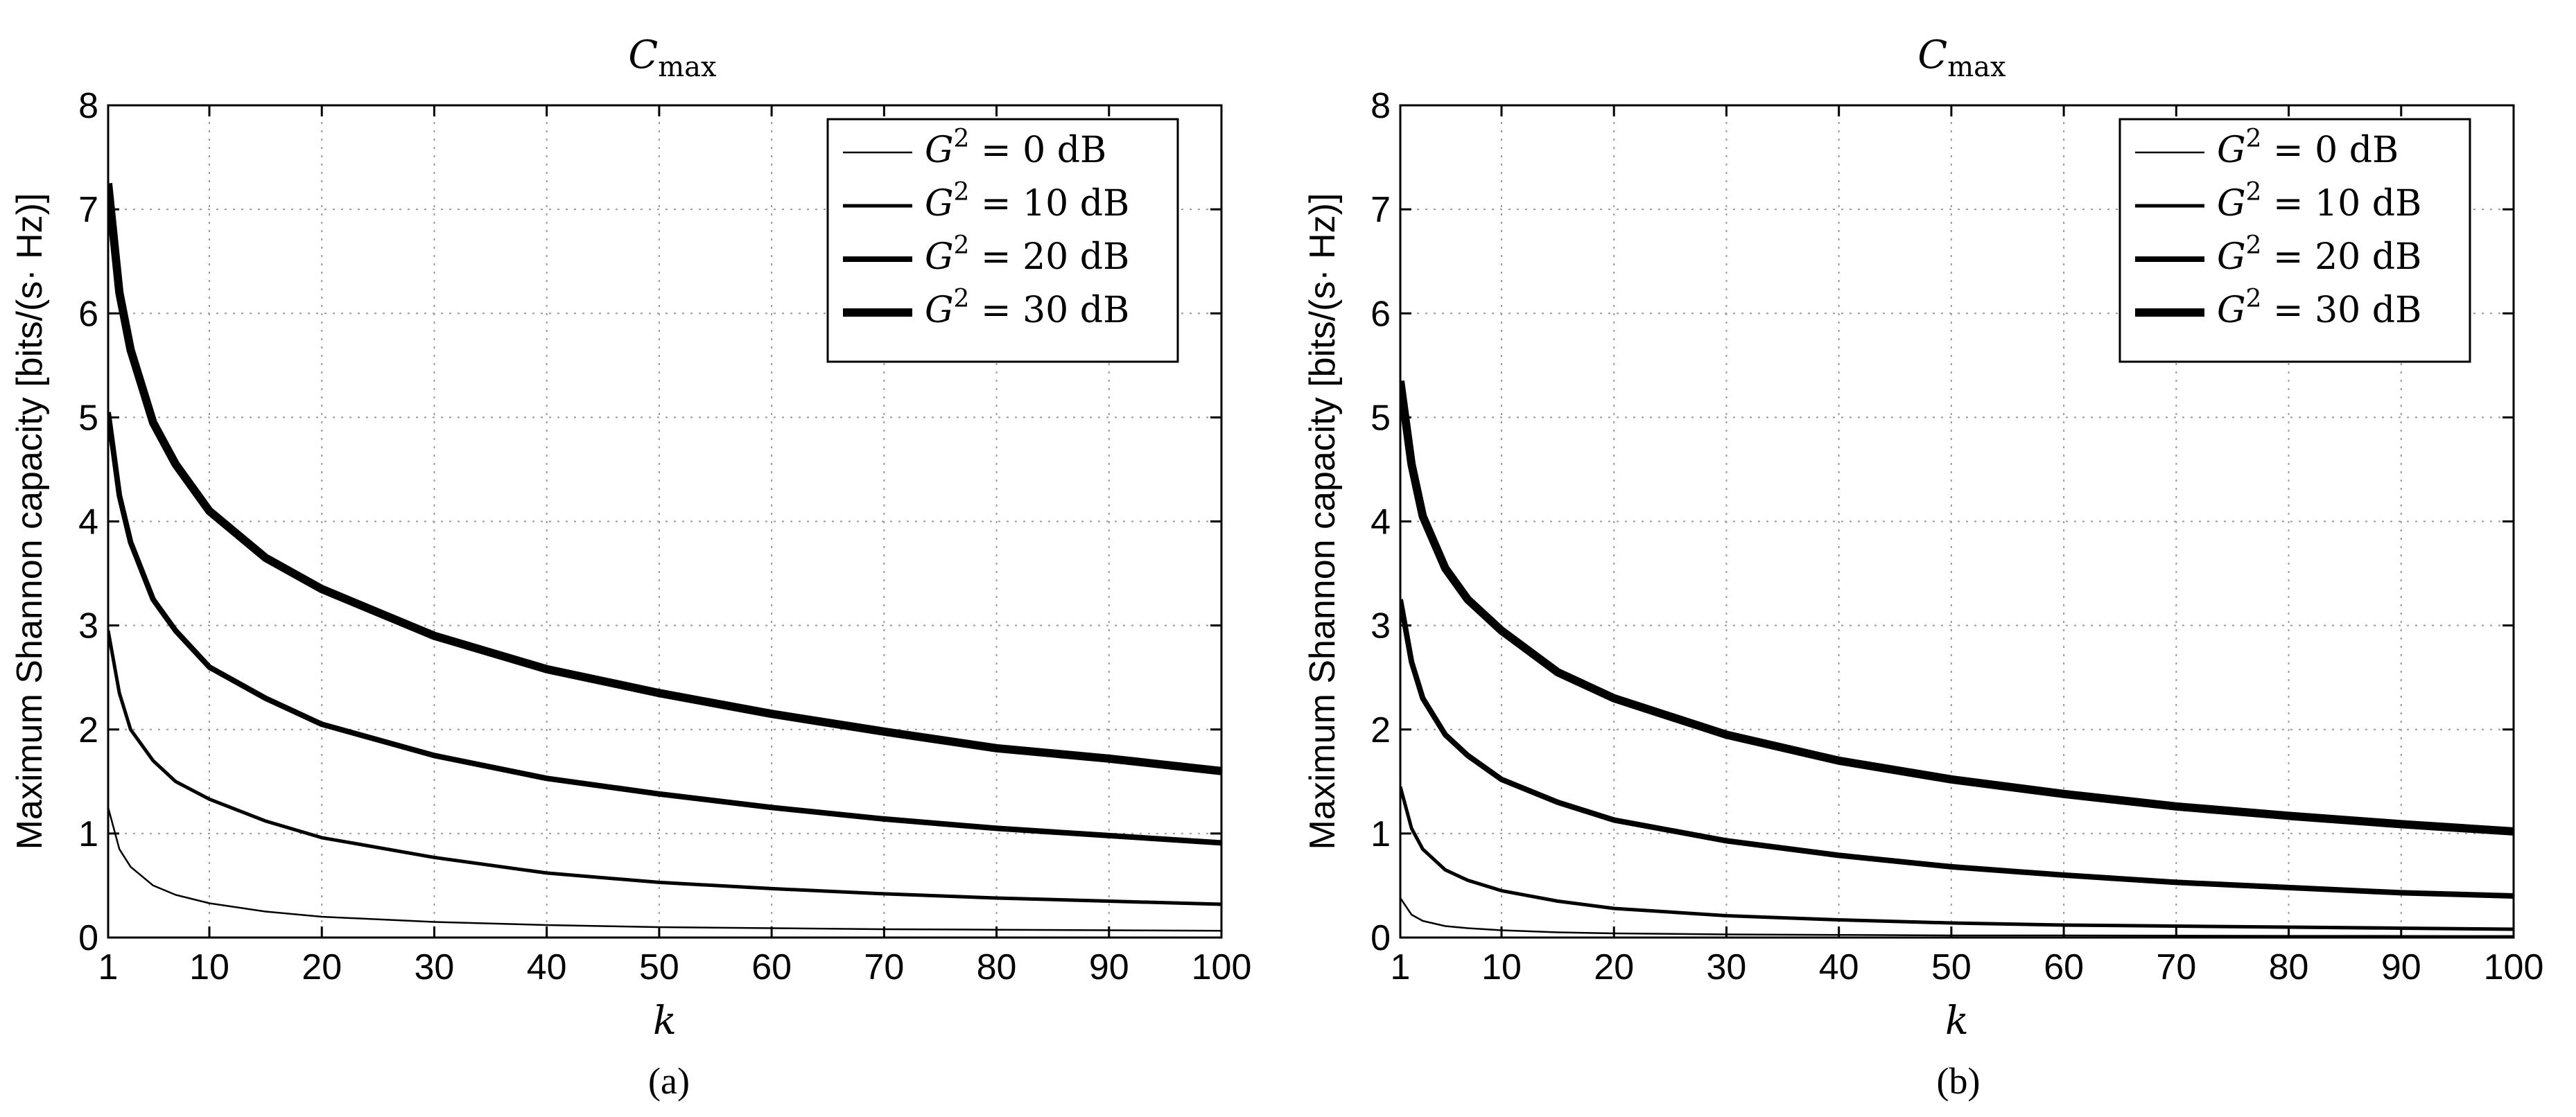 The image size is (2576, 1117). I want to click on x-tick-label: 10, so click(1501, 967).